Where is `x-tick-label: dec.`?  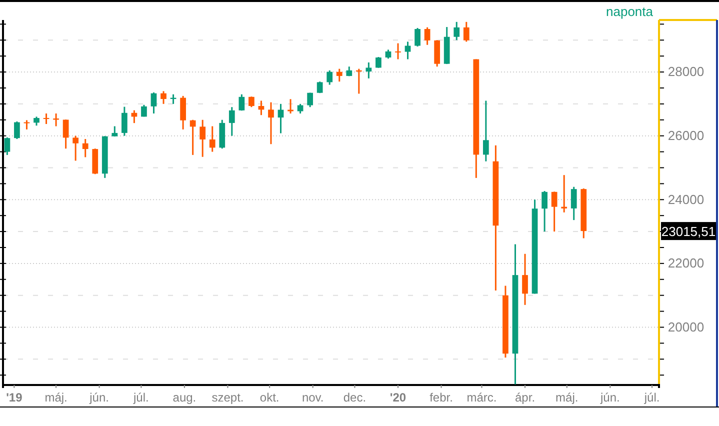
x-tick-label: dec. is located at coordinates (354, 397).